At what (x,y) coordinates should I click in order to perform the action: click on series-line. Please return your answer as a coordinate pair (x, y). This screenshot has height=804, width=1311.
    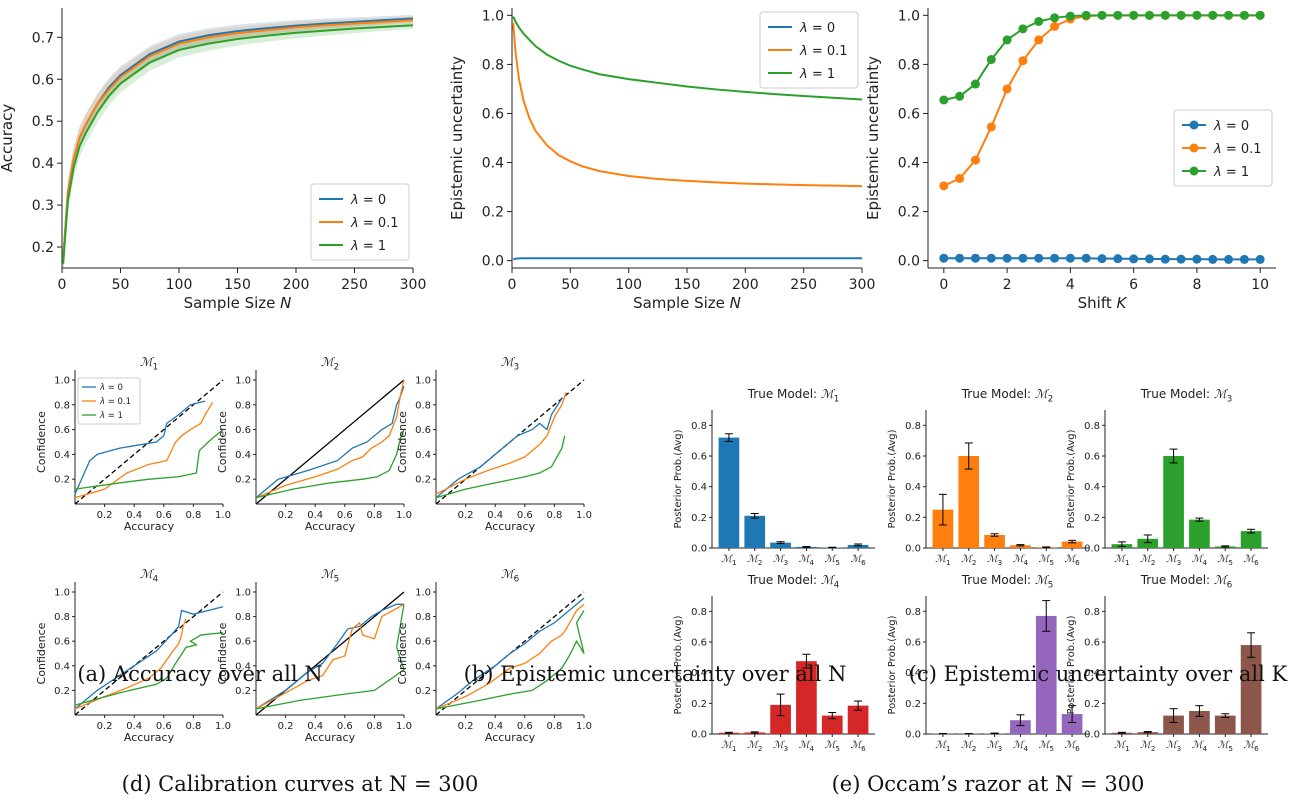
    Looking at the image, I should click on (687, 258).